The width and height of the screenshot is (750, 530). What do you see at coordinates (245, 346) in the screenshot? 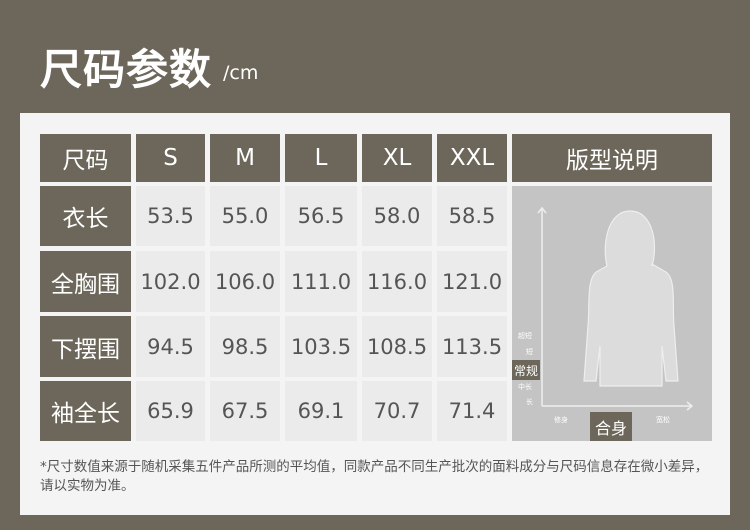
I see `table-cell: 98.5` at bounding box center [245, 346].